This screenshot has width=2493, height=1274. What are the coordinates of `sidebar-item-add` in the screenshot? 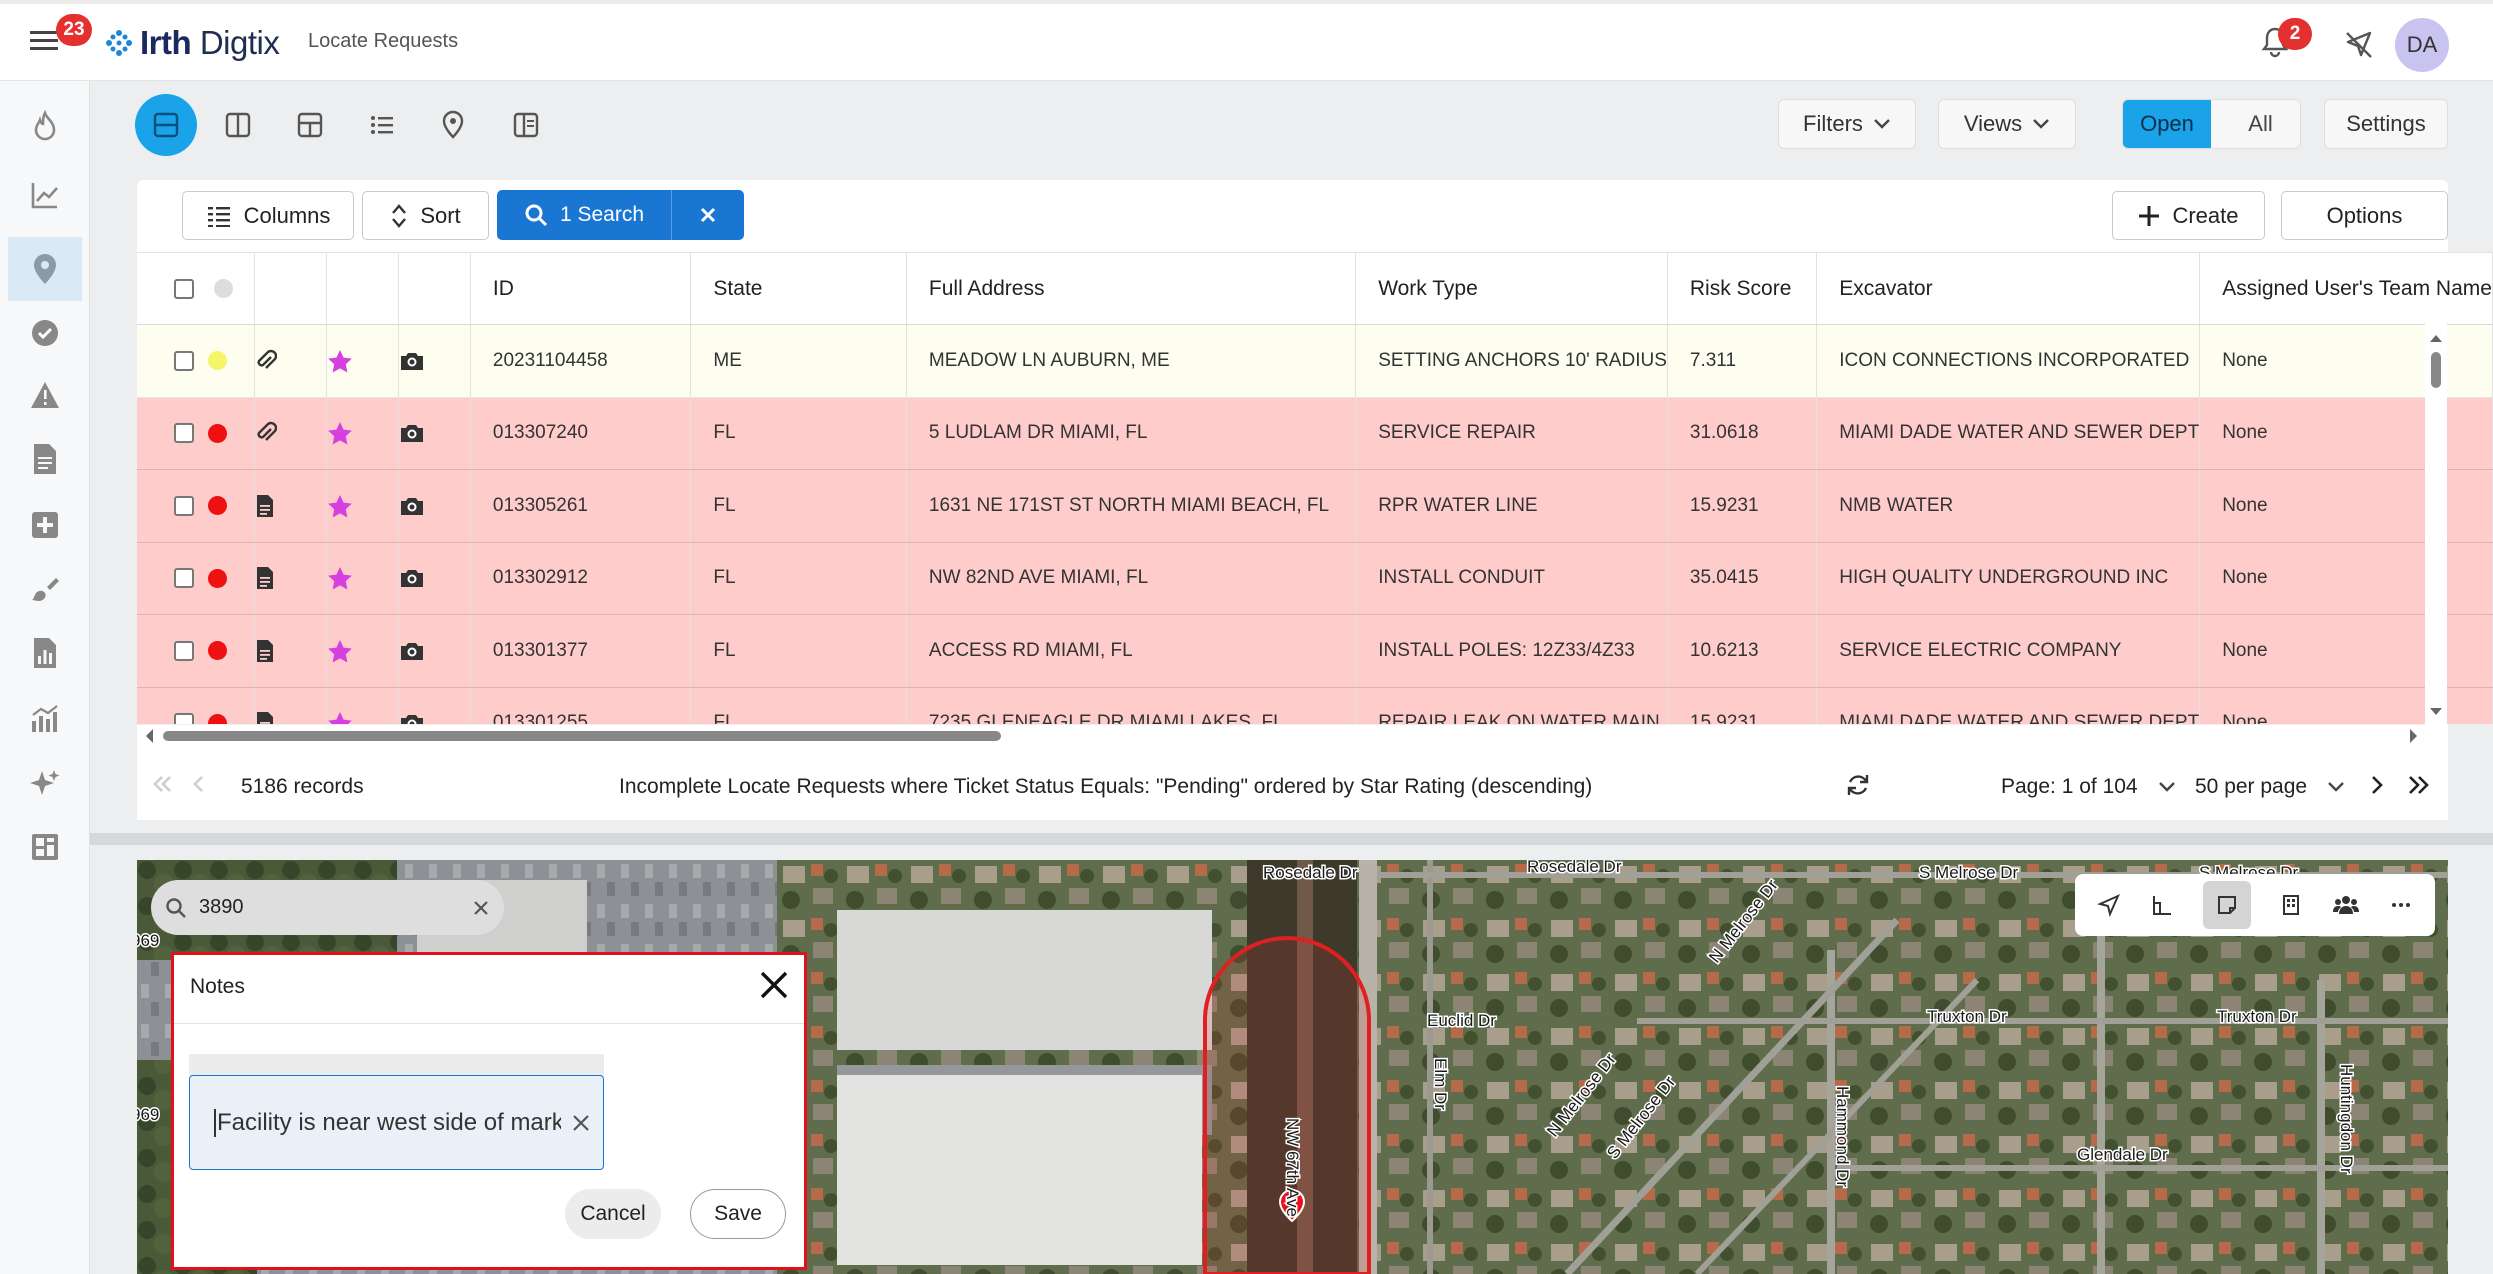 It's located at (45, 525).